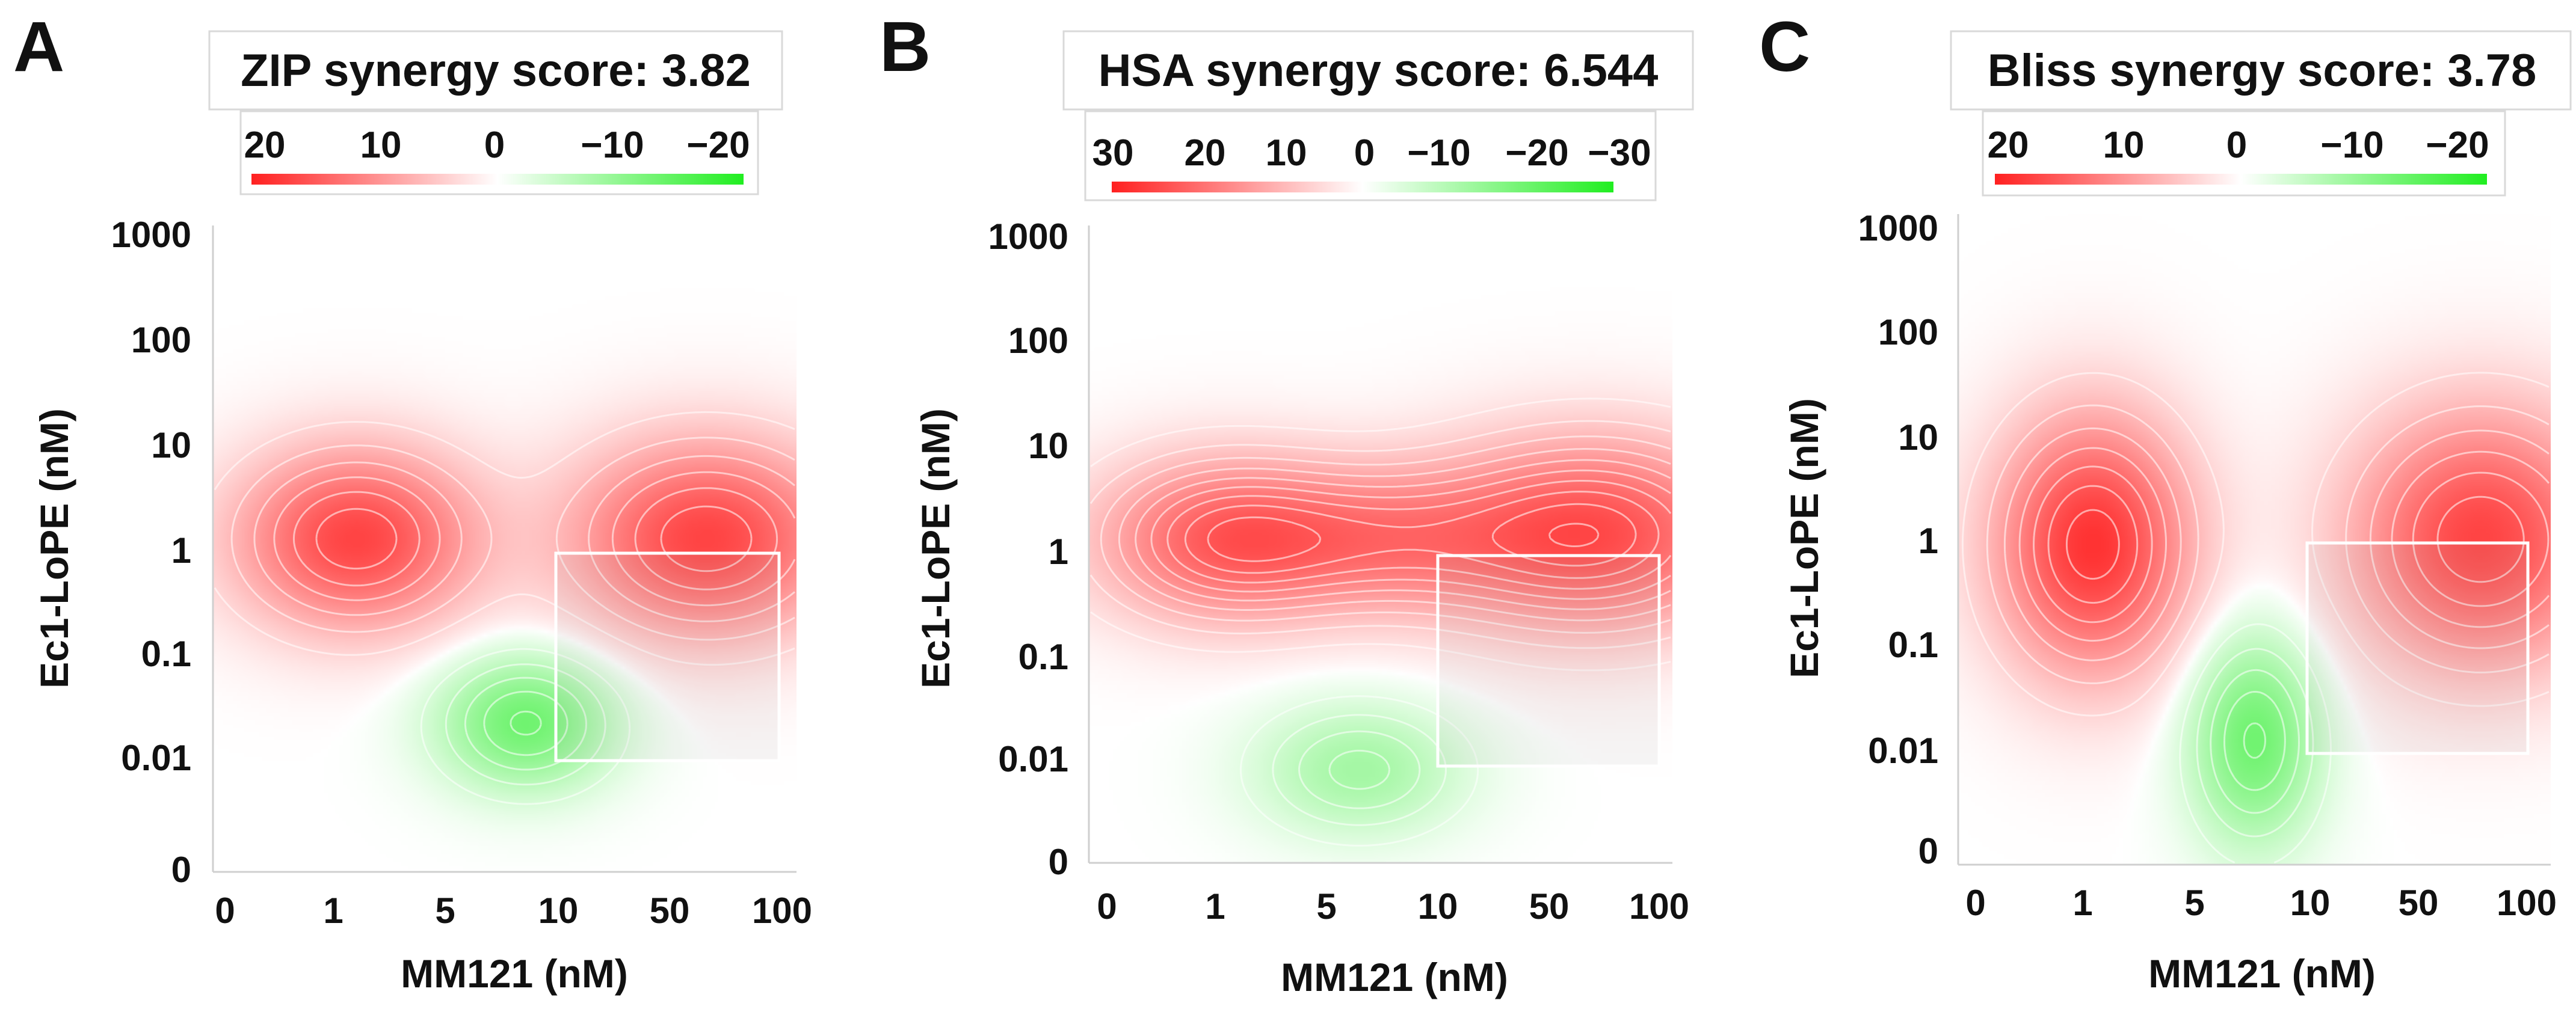 This screenshot has width=2576, height=1015. Describe the element at coordinates (2008, 145) in the screenshot. I see `legend-tick-label: 20` at that location.